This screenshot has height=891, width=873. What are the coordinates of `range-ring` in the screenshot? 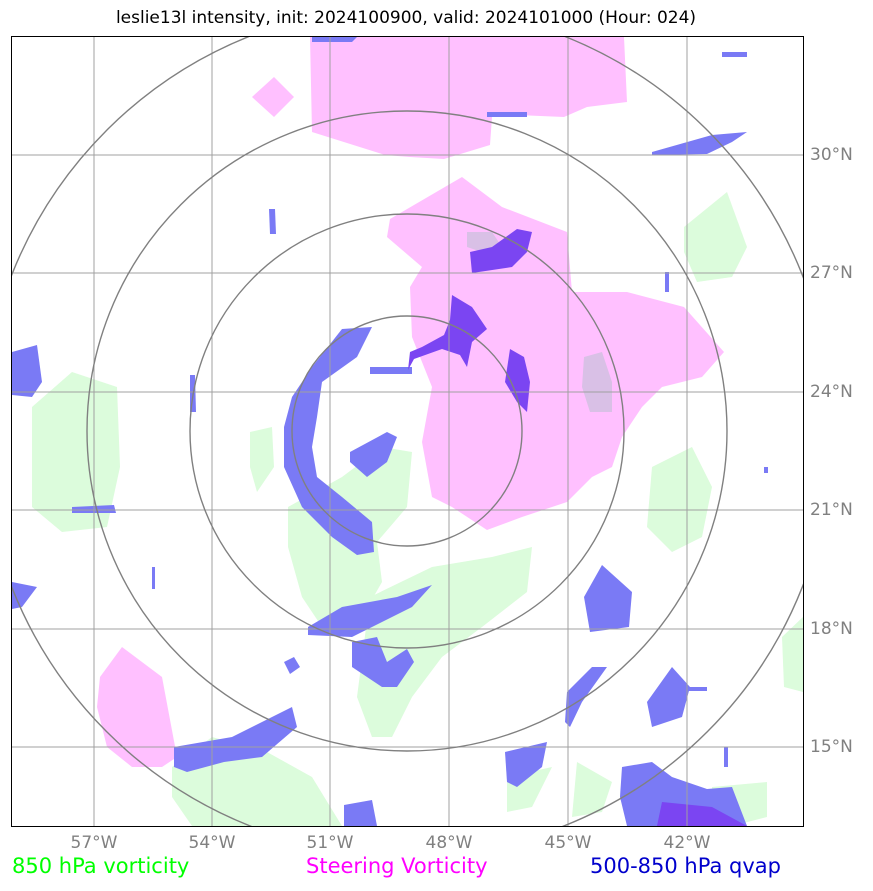 It's located at (407, 431).